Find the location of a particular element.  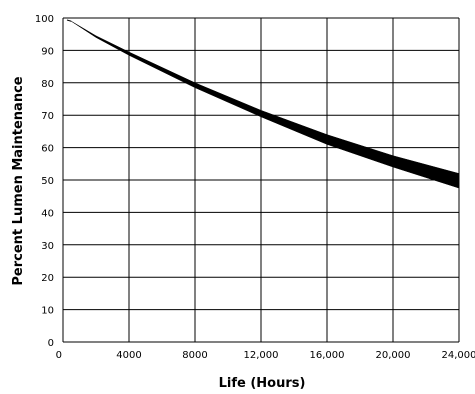

y-tick-label: 10 is located at coordinates (47, 311).